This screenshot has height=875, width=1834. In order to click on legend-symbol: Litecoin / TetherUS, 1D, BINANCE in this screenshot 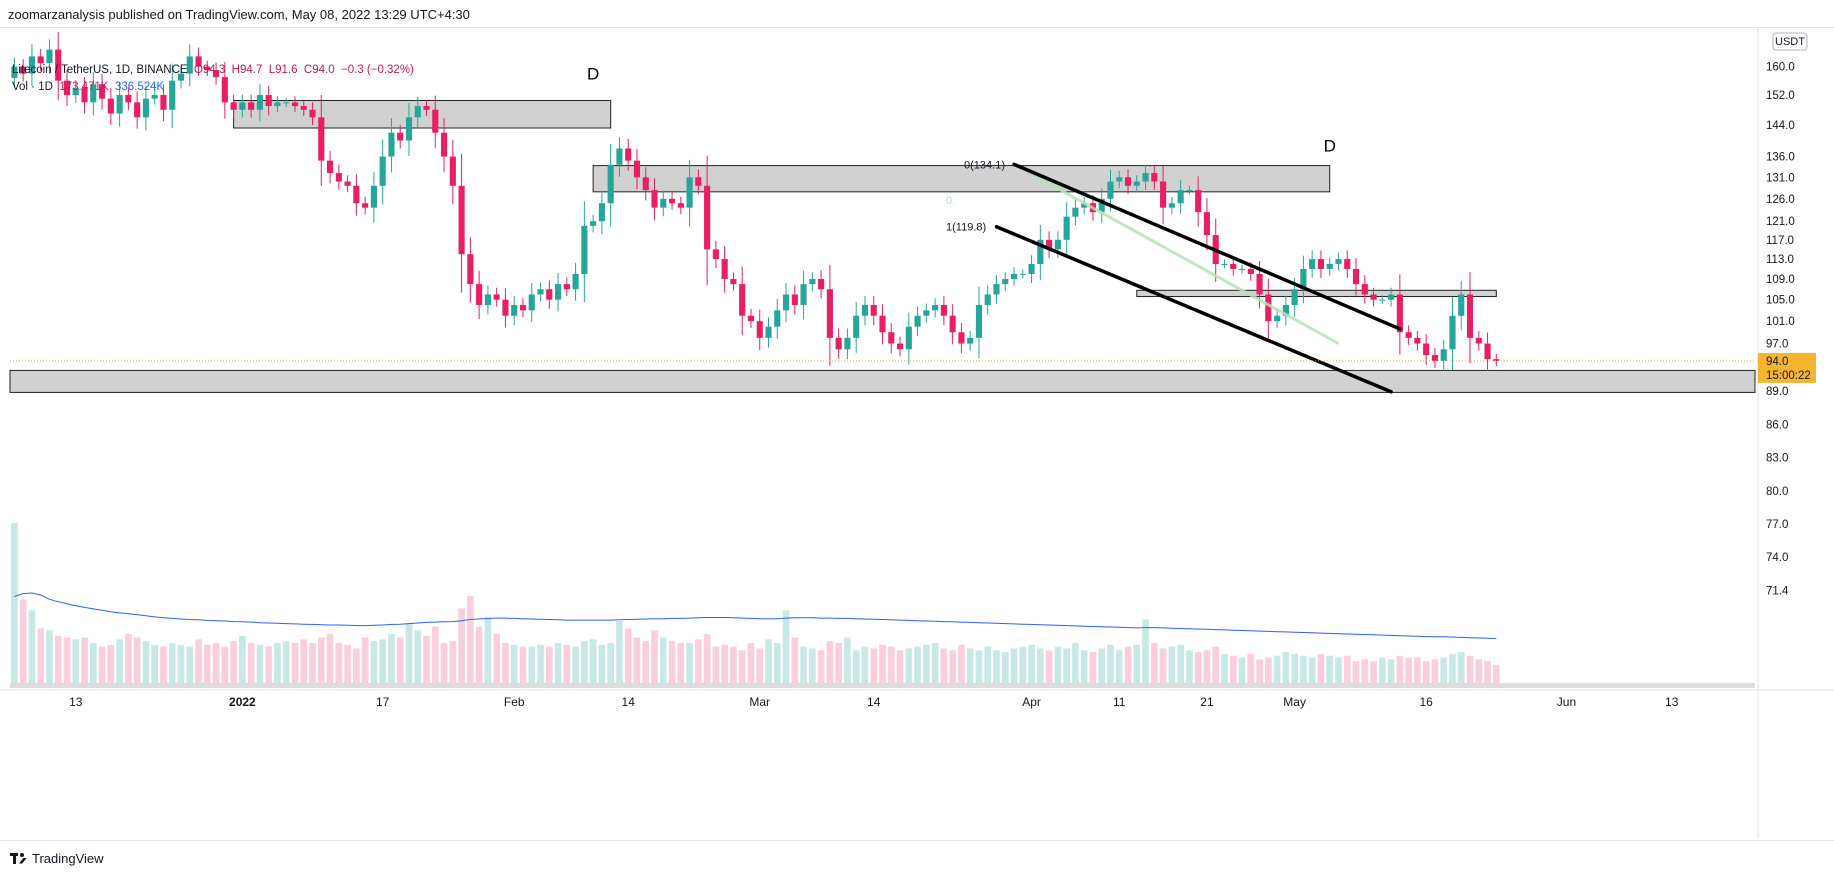, I will do `click(100, 70)`.